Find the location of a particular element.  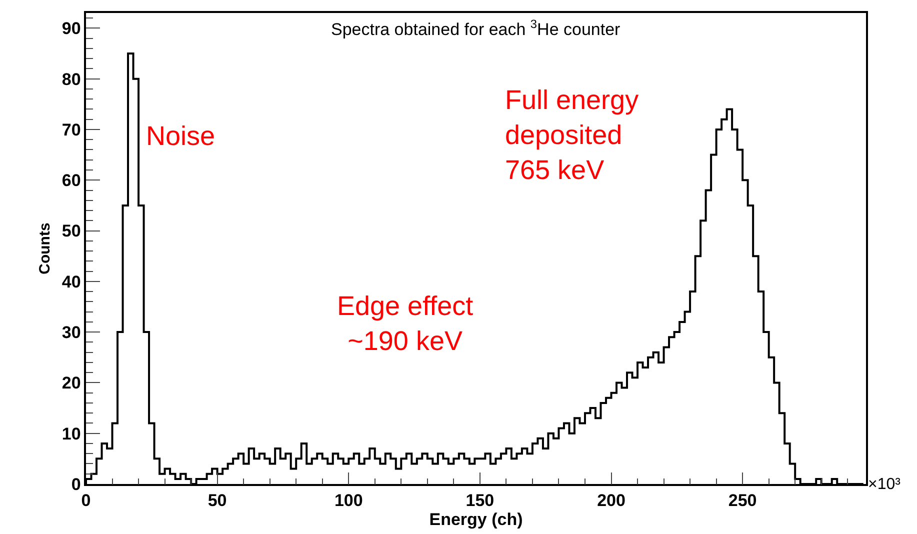

annotation: Edge effect ~190 keV is located at coordinates (405, 323).